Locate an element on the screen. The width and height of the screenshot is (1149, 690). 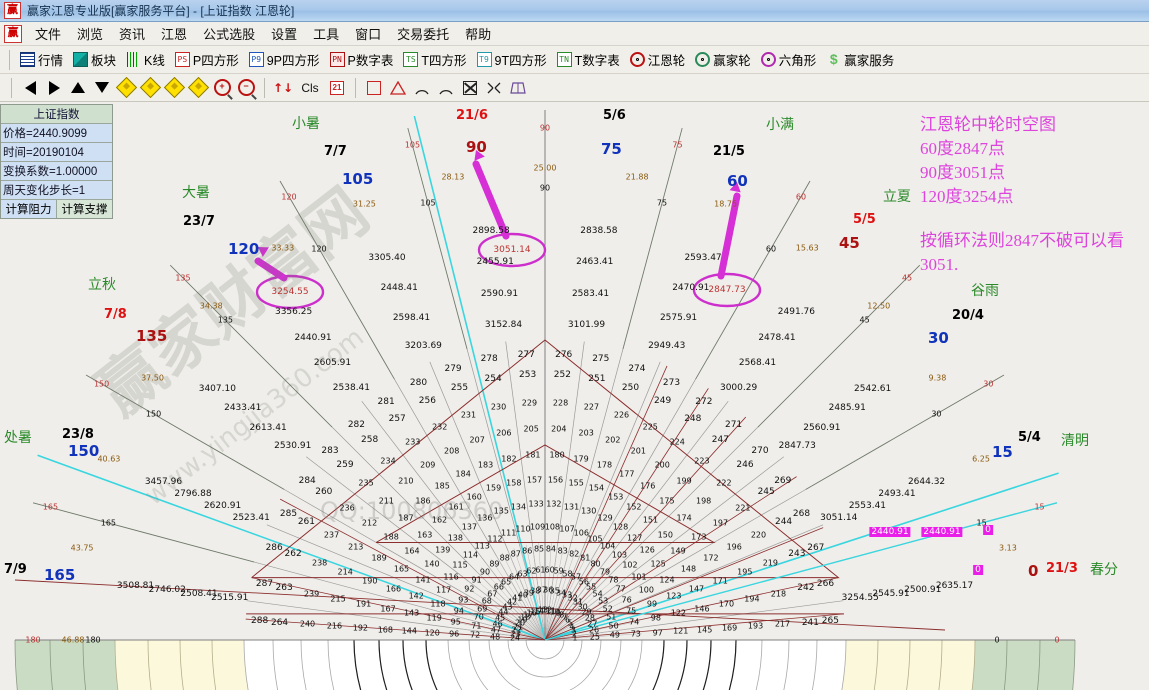
menu-item-formula: 公式选股 is located at coordinates (229, 34).